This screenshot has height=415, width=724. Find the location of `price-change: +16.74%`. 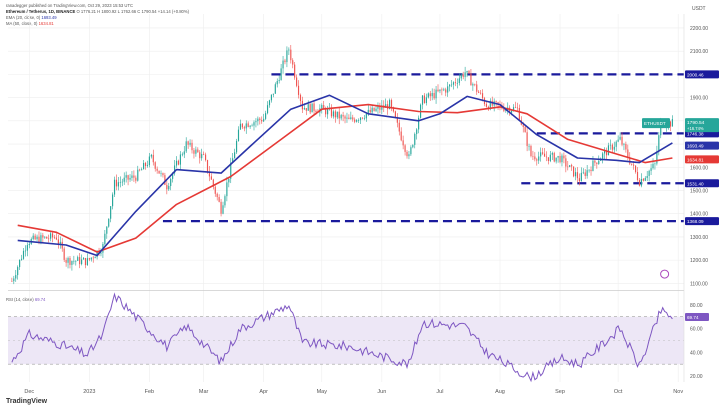

price-change: +16.74% is located at coordinates (695, 128).